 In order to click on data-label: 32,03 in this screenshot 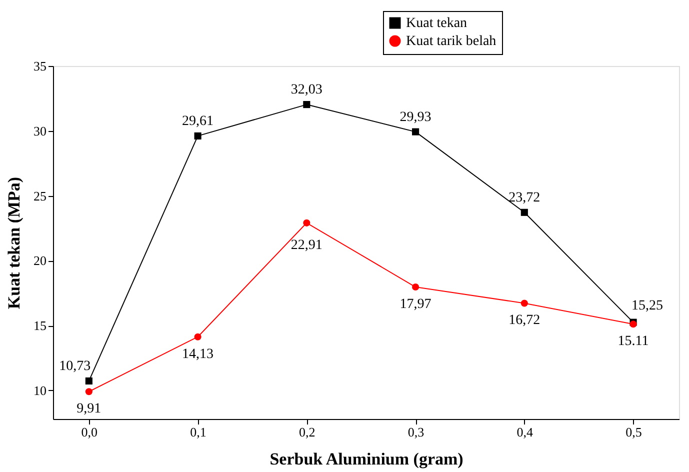, I will do `click(306, 90)`.